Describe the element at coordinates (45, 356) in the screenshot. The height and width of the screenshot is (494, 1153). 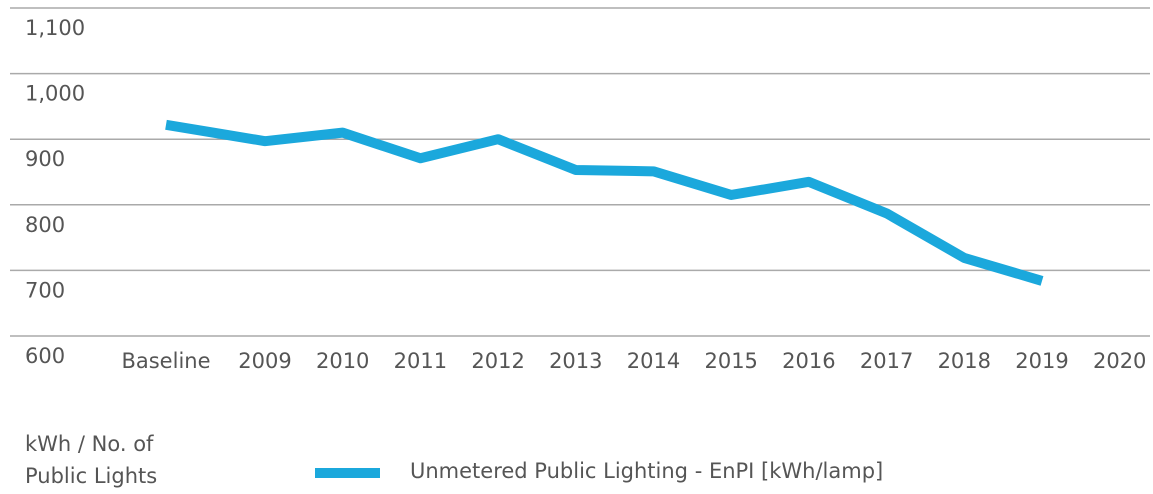
I see `y-tick-label: 600` at that location.